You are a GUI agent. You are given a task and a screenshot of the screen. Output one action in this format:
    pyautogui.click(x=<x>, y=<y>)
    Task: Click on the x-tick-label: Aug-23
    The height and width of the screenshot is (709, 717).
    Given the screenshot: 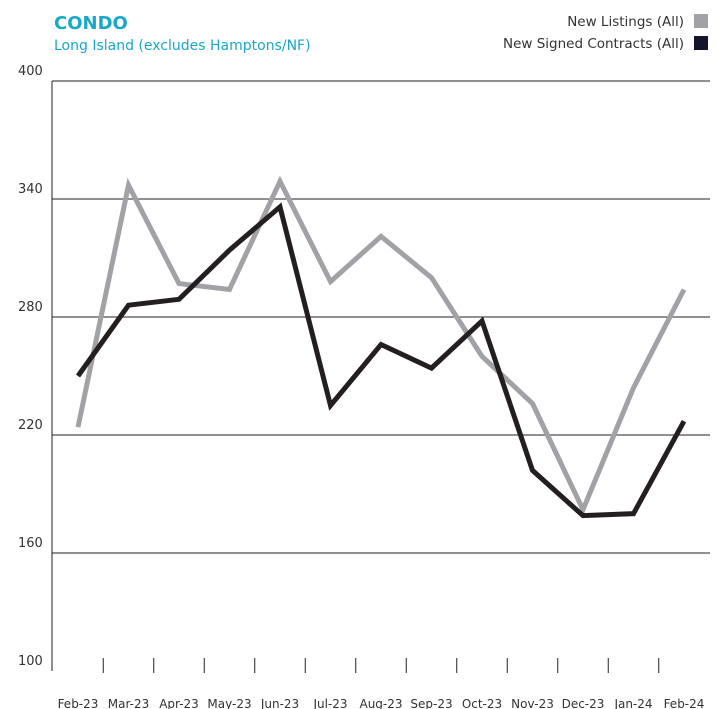 What is the action you would take?
    pyautogui.click(x=380, y=703)
    